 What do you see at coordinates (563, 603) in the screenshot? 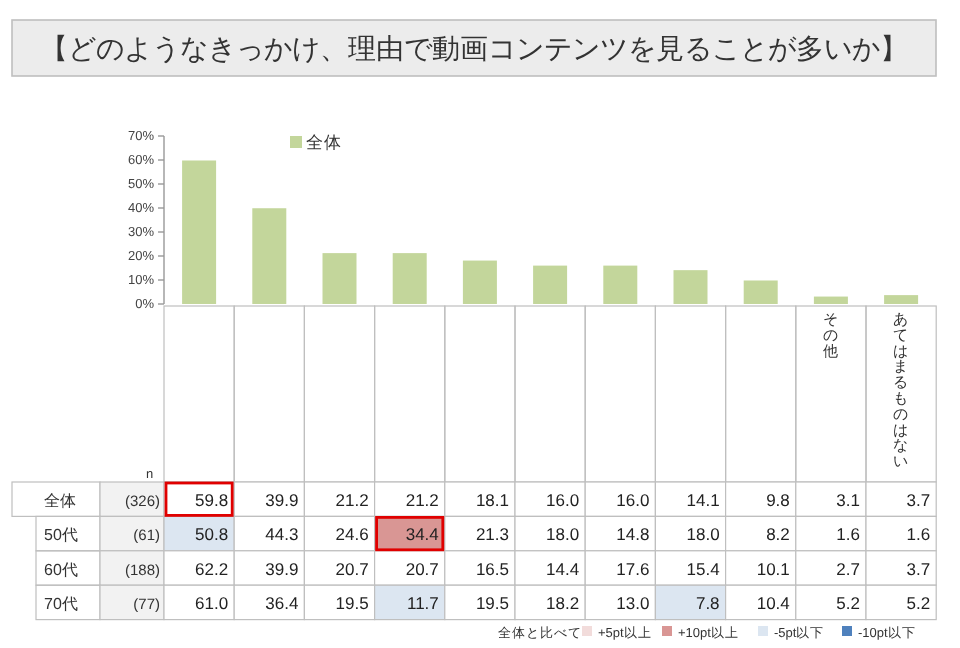
I see `data-label: 18.2` at bounding box center [563, 603].